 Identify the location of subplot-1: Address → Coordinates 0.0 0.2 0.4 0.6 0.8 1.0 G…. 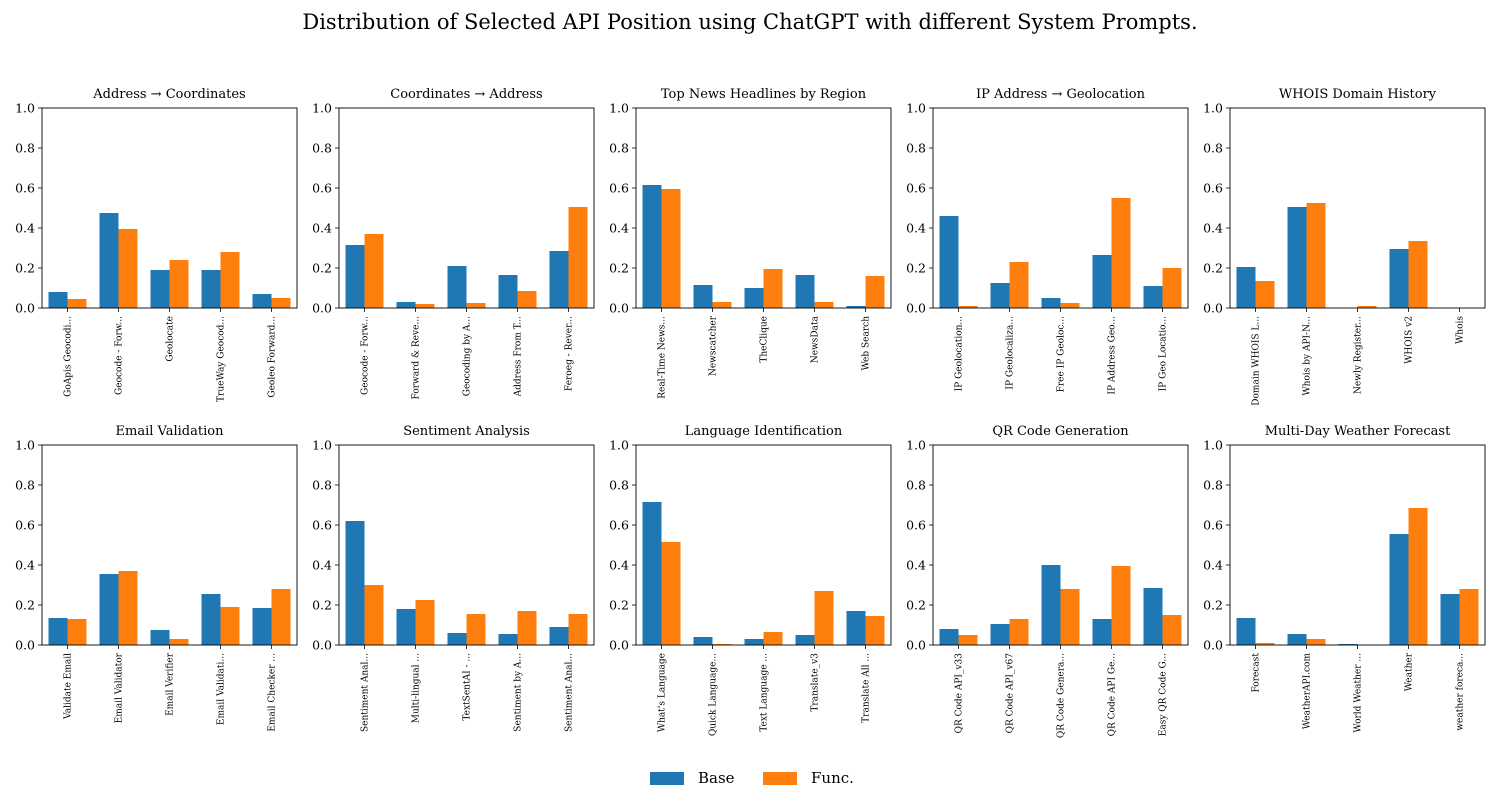
(156, 244).